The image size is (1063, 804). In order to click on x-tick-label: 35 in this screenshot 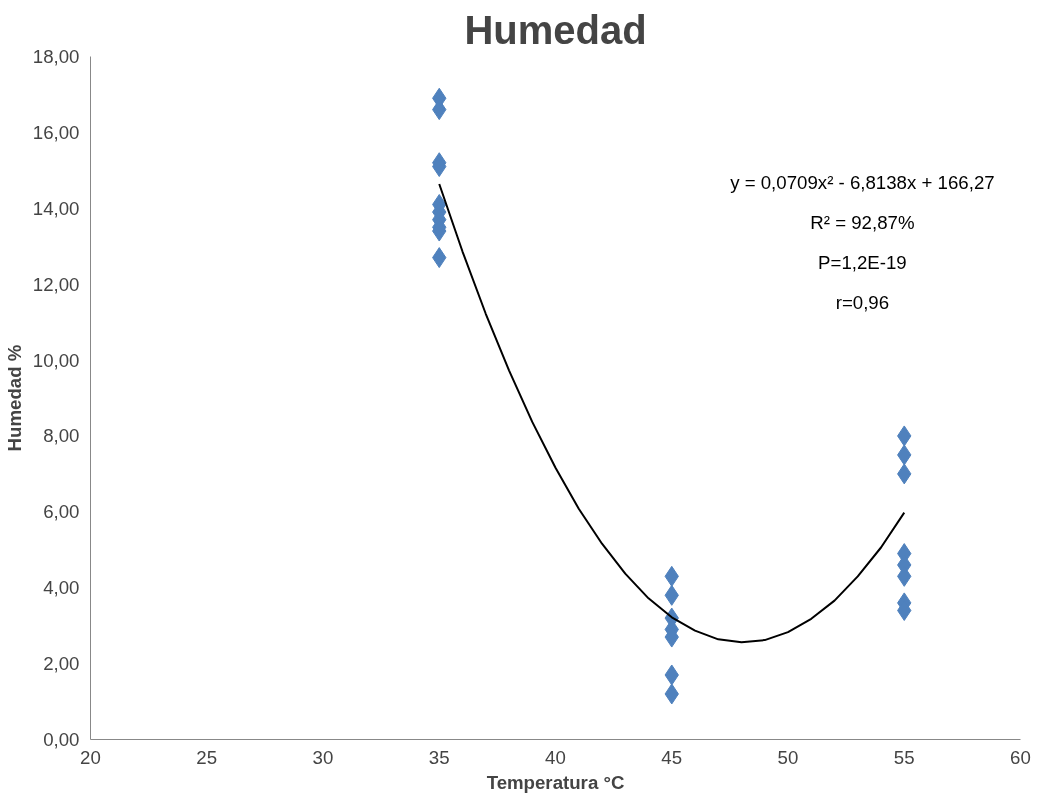, I will do `click(439, 757)`.